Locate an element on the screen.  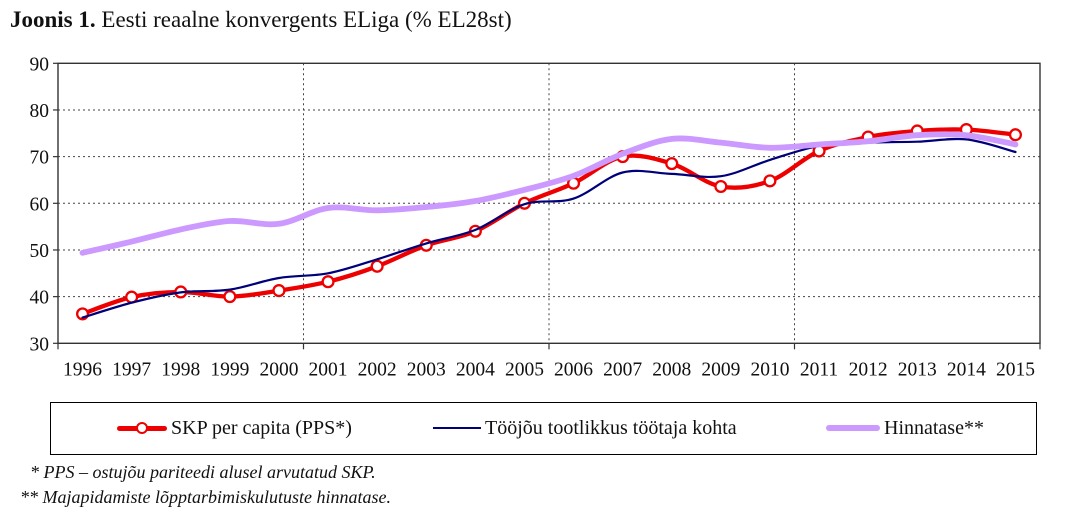
legend-label-hinnatase: Hinnatase** is located at coordinates (934, 427).